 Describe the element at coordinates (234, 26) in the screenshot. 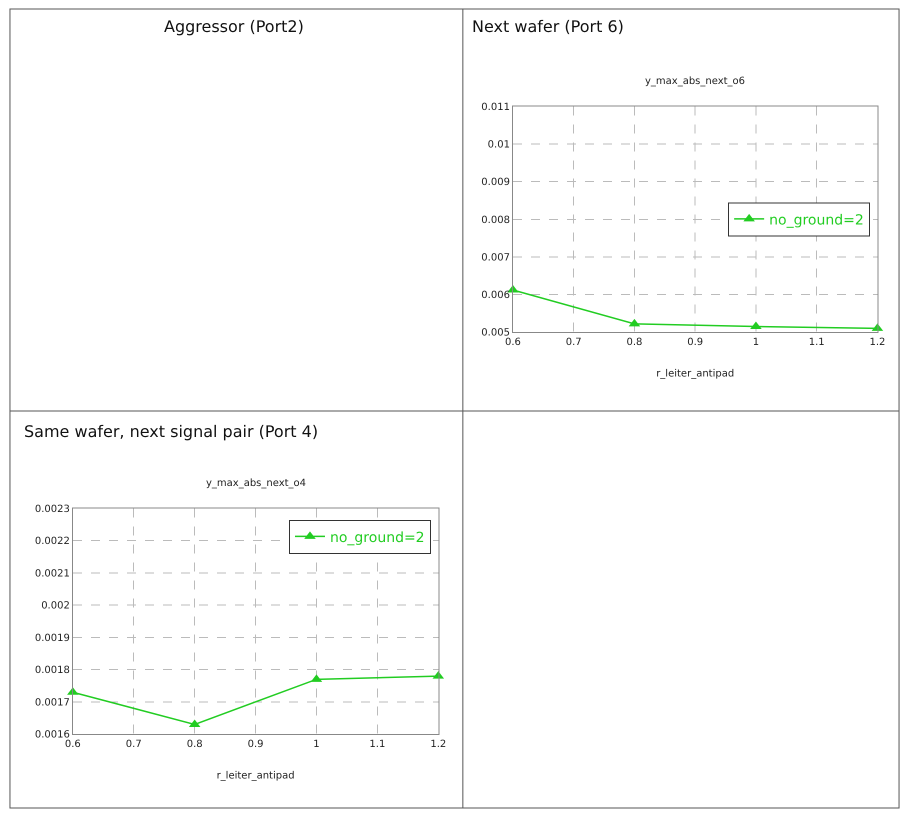

I see `text: Aggressor (Port2)` at that location.